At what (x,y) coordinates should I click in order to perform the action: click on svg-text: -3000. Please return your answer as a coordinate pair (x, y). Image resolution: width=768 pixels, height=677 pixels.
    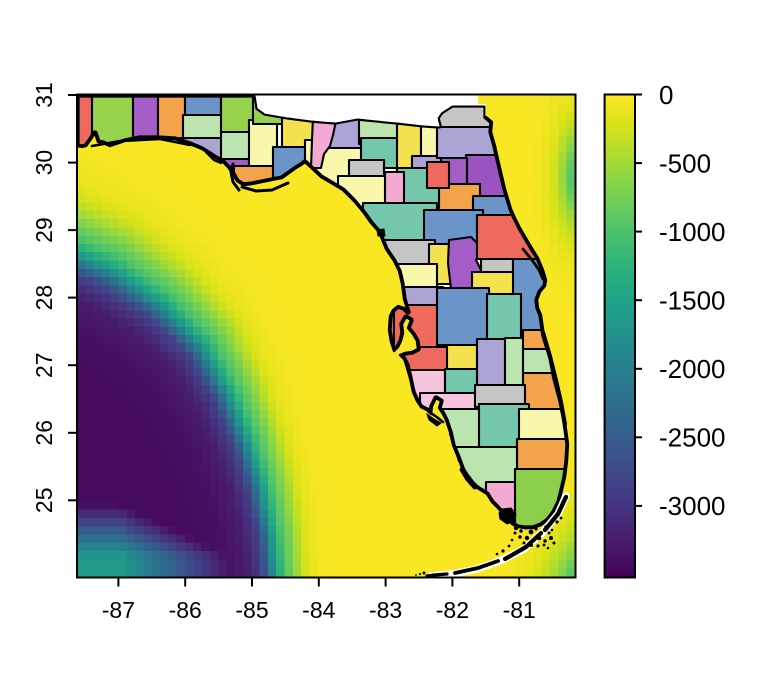
    Looking at the image, I should click on (692, 506).